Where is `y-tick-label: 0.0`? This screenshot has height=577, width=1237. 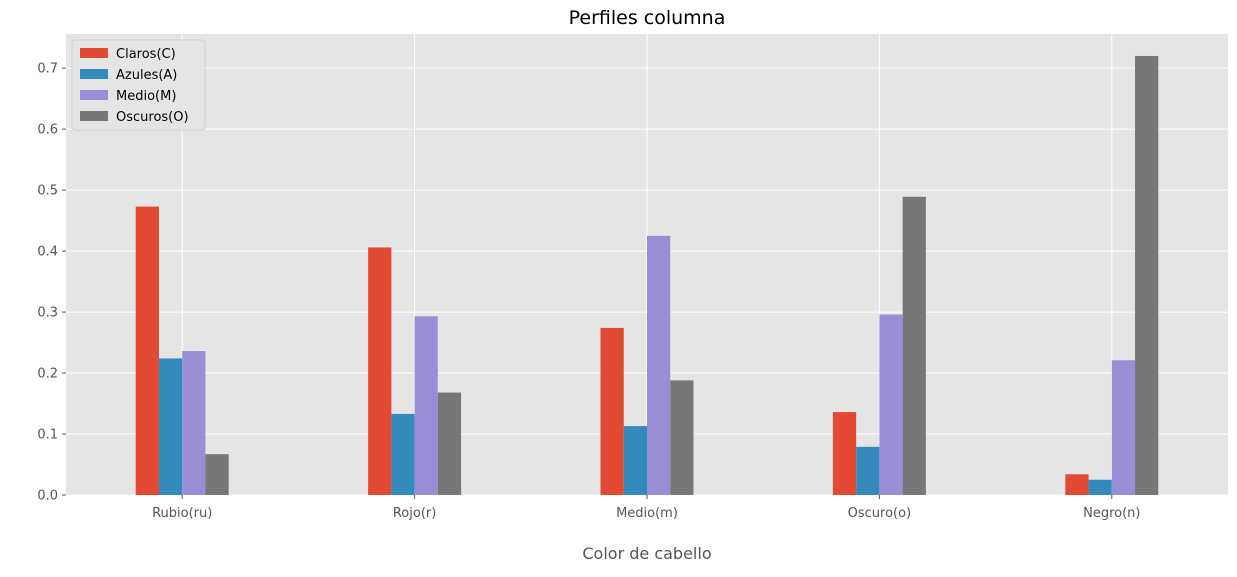
y-tick-label: 0.0 is located at coordinates (47, 496).